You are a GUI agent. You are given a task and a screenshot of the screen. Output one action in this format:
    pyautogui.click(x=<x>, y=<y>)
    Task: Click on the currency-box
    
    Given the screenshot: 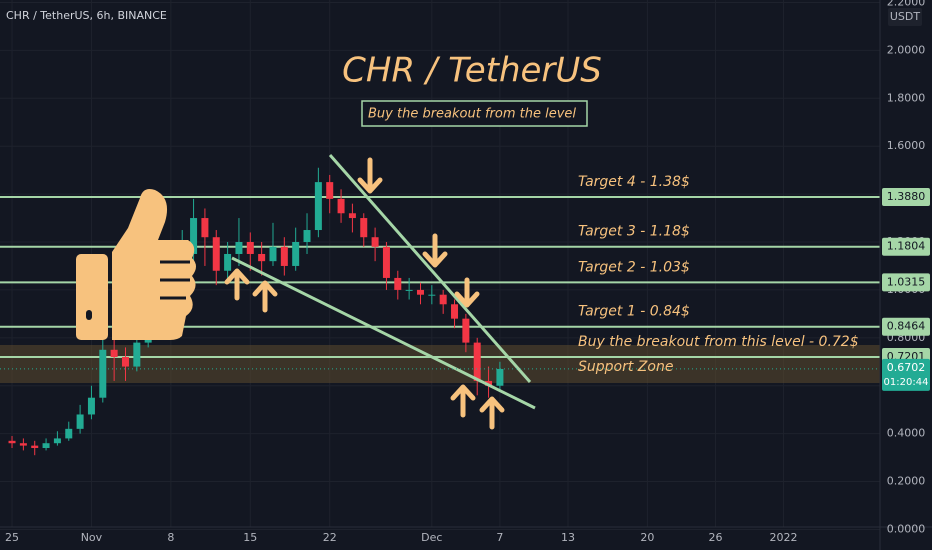 What is the action you would take?
    pyautogui.click(x=905, y=17)
    